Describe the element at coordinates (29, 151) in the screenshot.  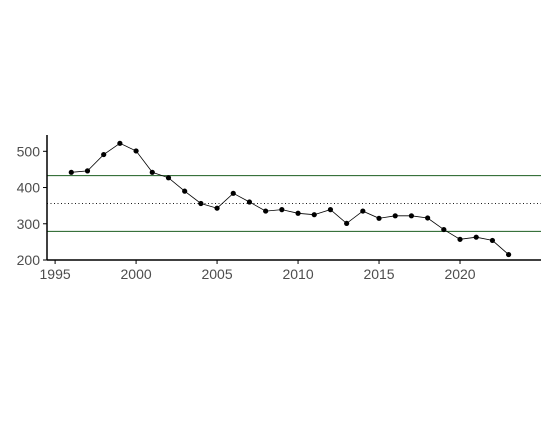
I see `y-tick-label: 500` at that location.